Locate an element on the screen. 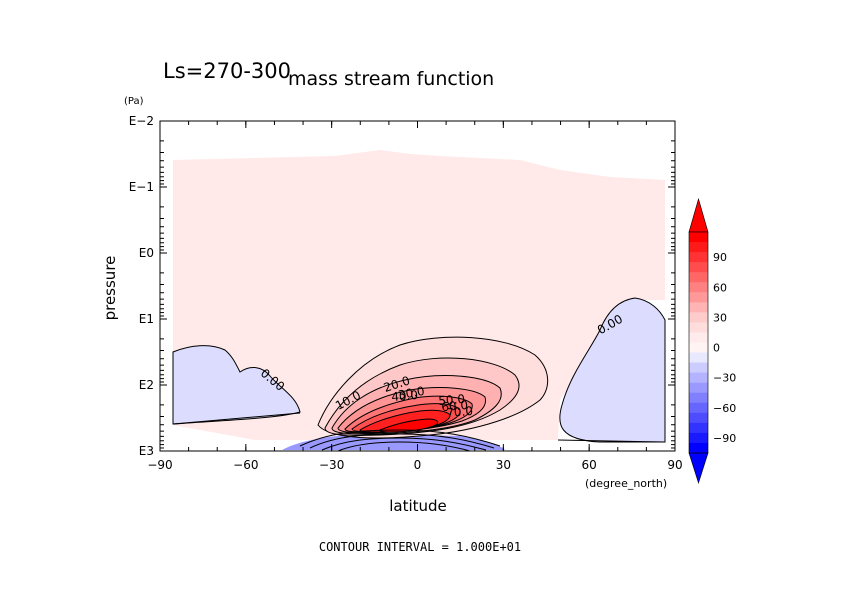 Image resolution: width=842 pixels, height=595 pixels. y-tick-label: E2 is located at coordinates (146, 385).